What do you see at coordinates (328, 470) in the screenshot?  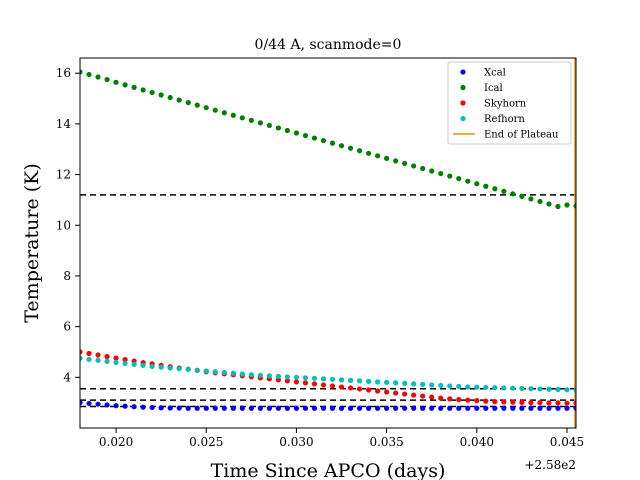 I see `x-axis-label: Time Since APCO (days)` at bounding box center [328, 470].